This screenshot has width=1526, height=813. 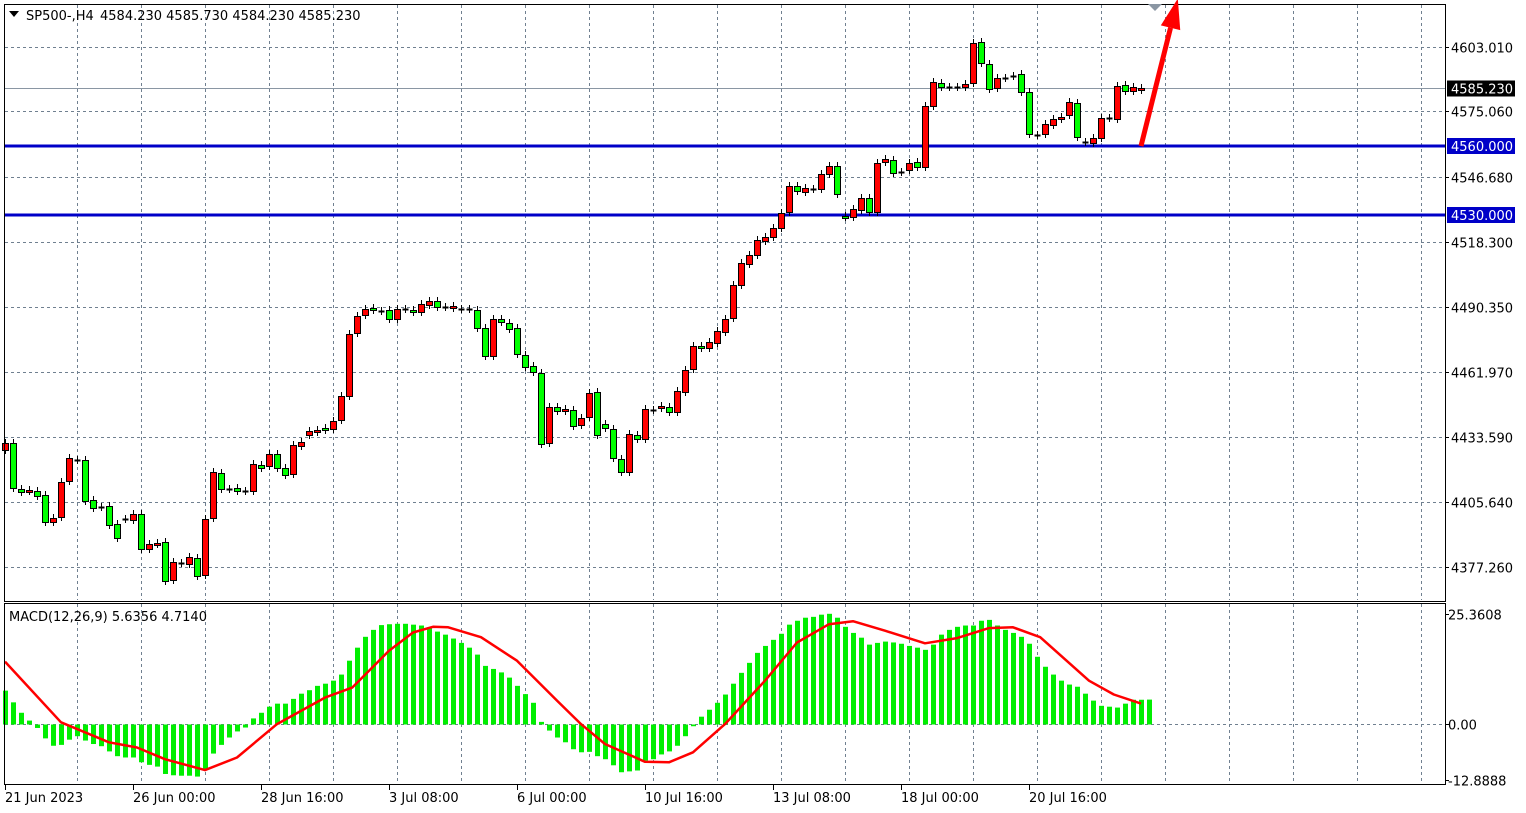 What do you see at coordinates (1170, 15) in the screenshot?
I see `arrow-up-icon` at bounding box center [1170, 15].